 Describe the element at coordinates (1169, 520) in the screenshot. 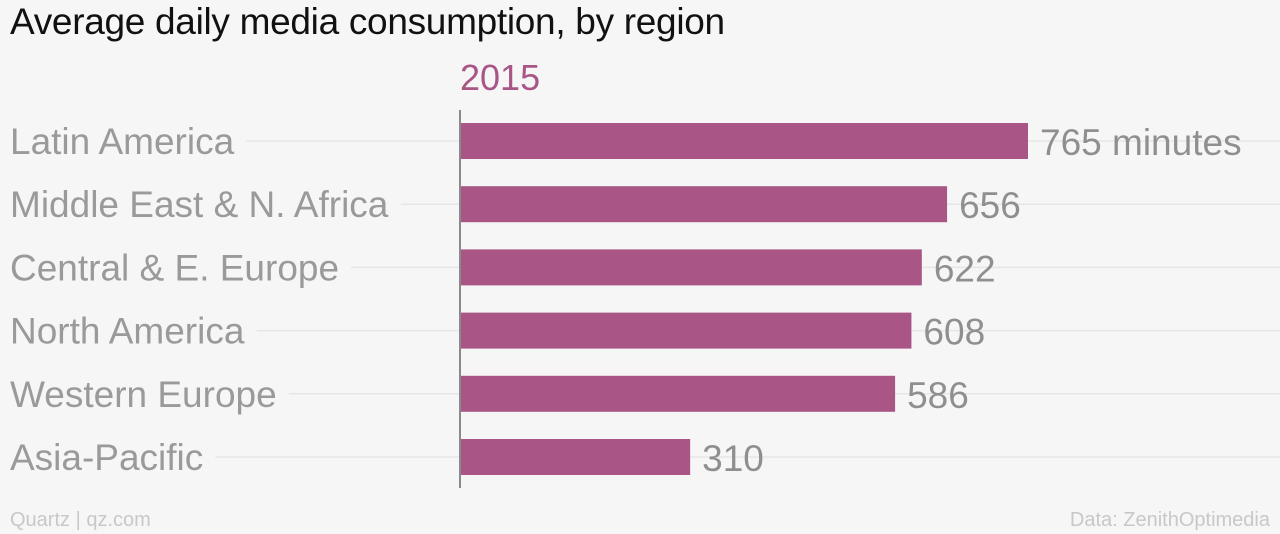

I see `source-text: Data: ZenithOptimedia` at that location.